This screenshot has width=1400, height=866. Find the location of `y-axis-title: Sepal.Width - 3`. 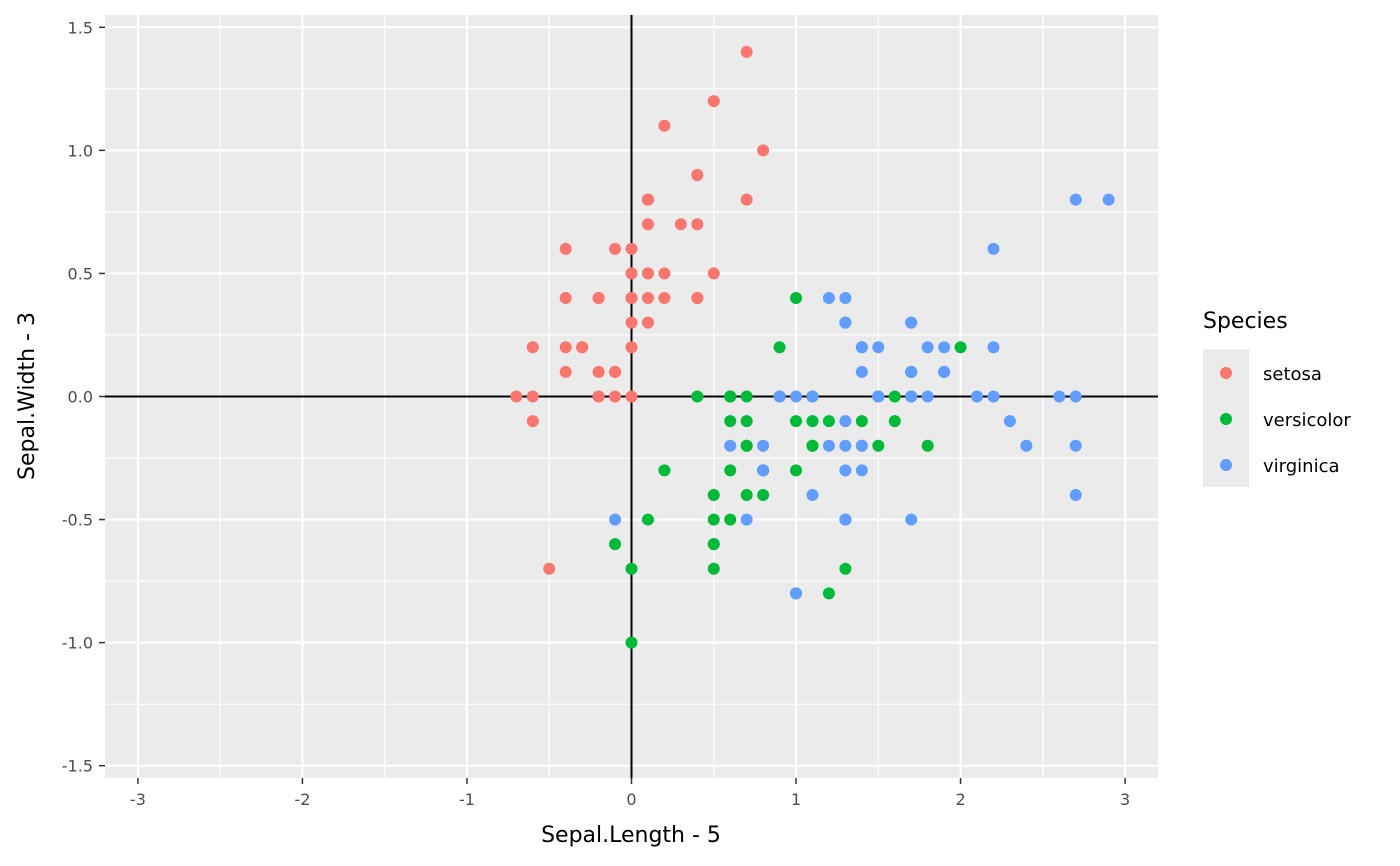

y-axis-title: Sepal.Width - 3 is located at coordinates (27, 396).